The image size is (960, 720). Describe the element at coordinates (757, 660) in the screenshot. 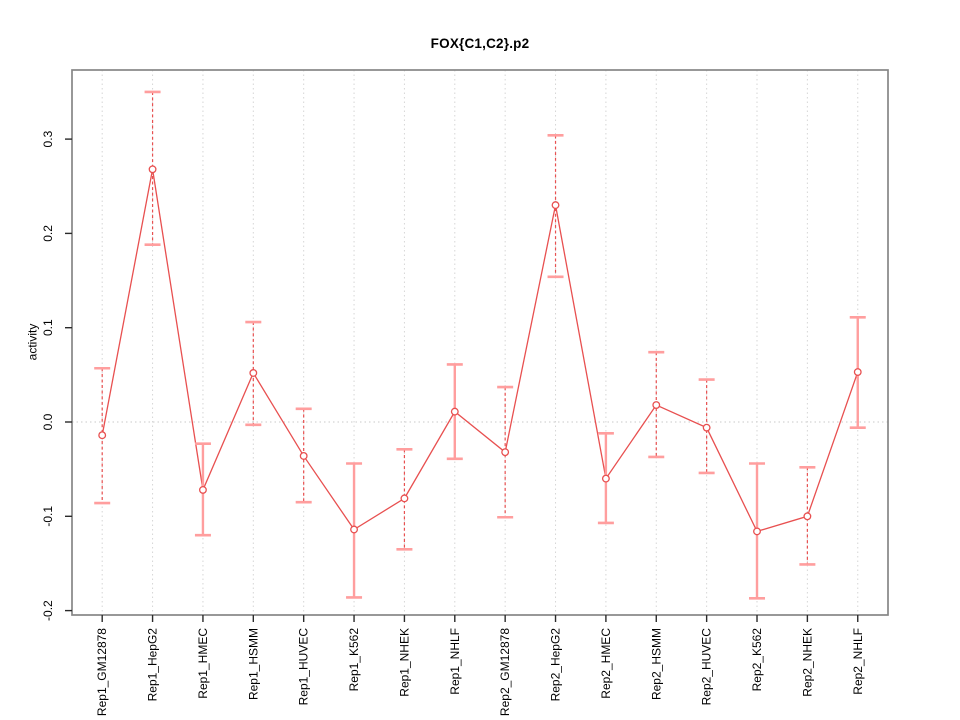

I see `x-tick-label: Rep2_K562` at that location.